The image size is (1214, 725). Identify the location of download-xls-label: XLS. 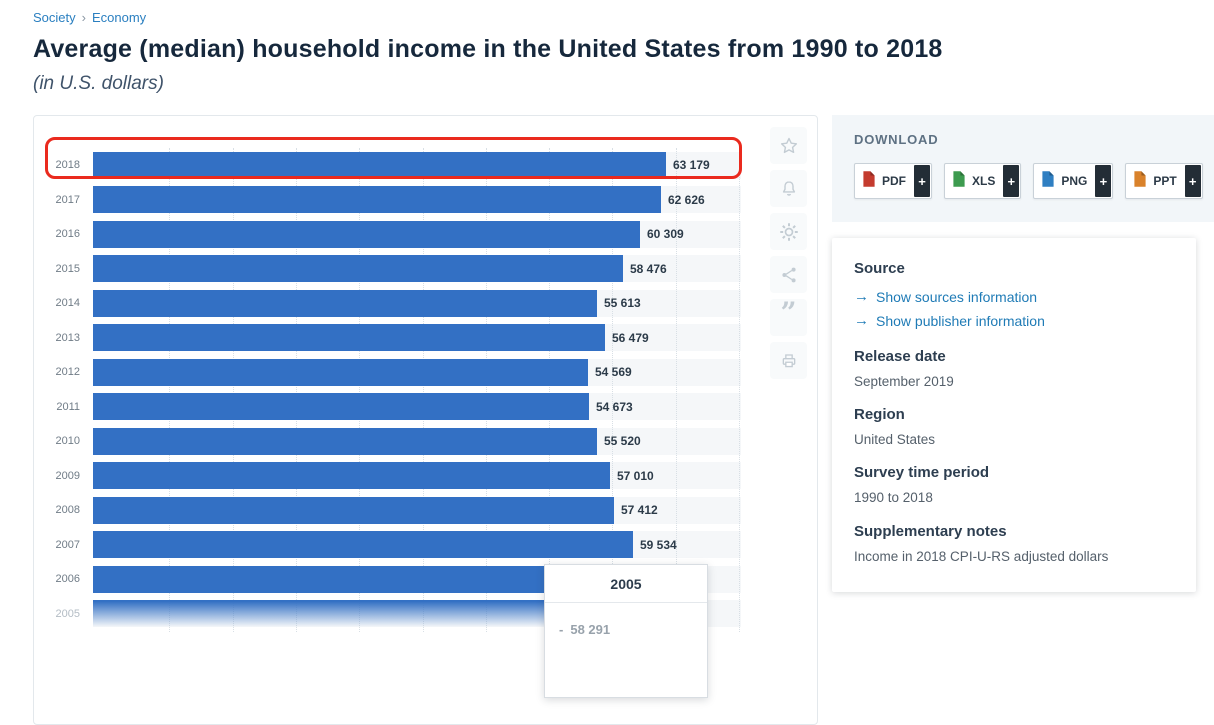
(984, 181).